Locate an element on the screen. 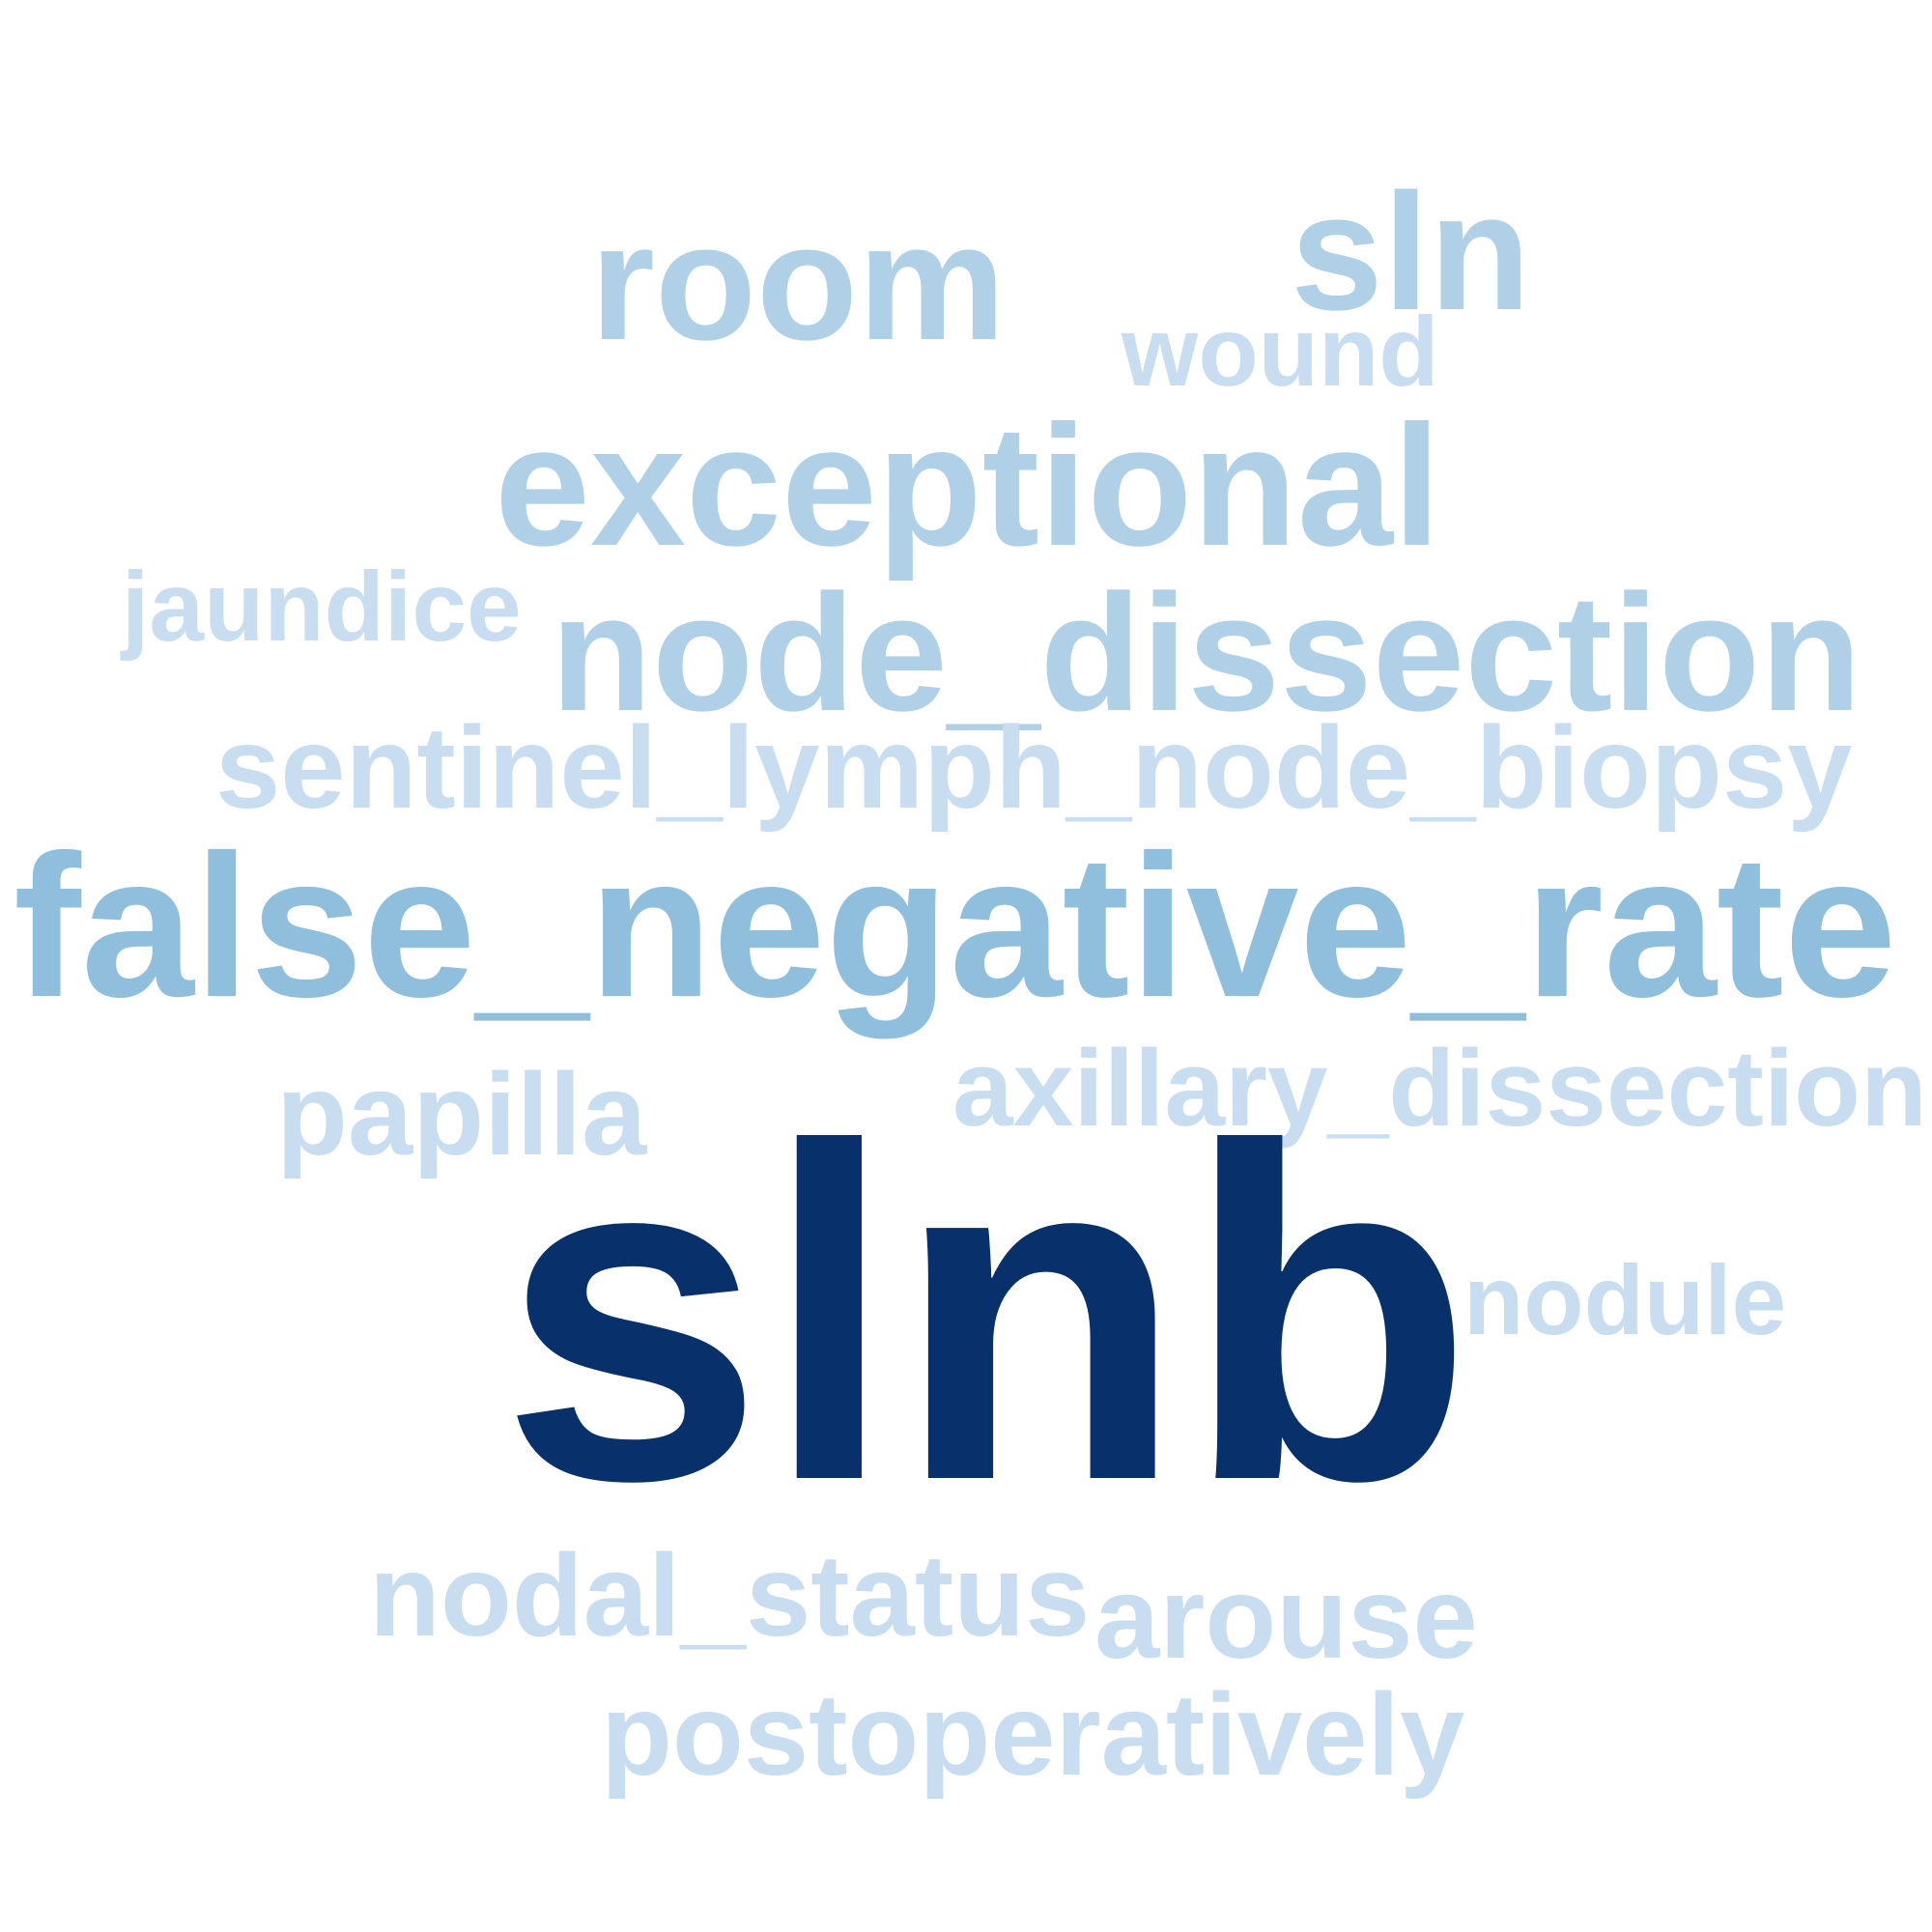  word-room: room is located at coordinates (798, 282).